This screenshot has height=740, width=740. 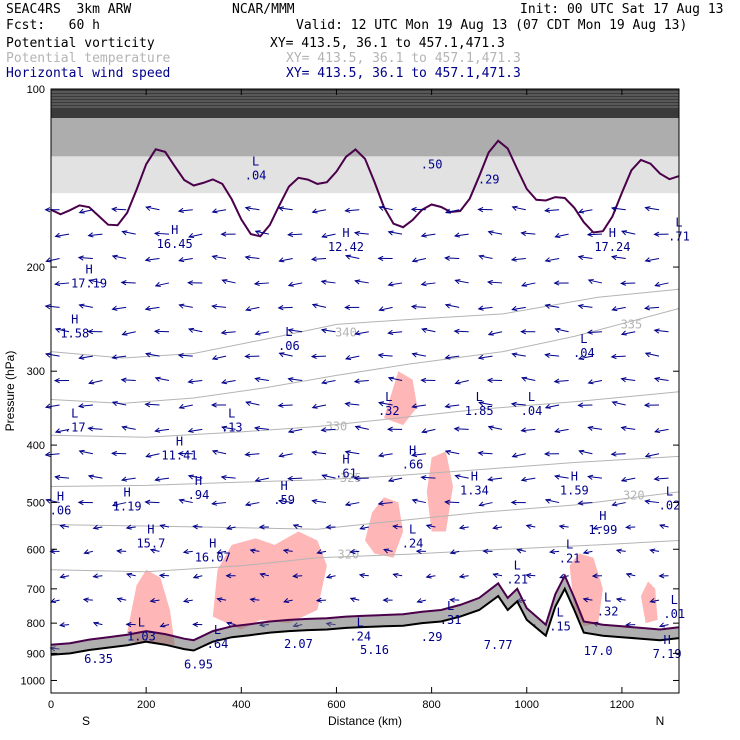 What do you see at coordinates (98, 659) in the screenshot?
I see `extrema-value: 6.35` at bounding box center [98, 659].